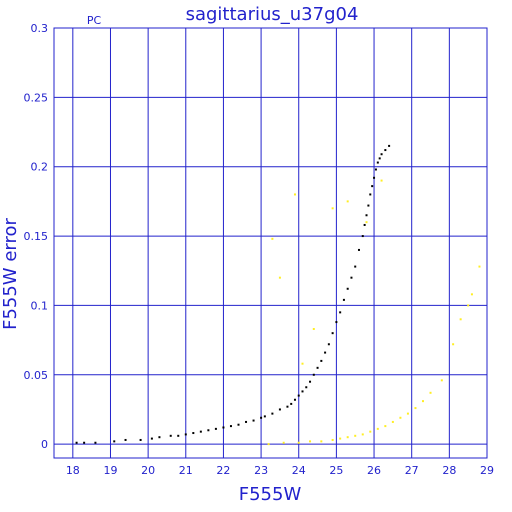 The width and height of the screenshot is (512, 512). Describe the element at coordinates (36, 236) in the screenshot. I see `y-tick-labels: 0 0.05 0.1 0.15 0.2 0.25 0.3` at that location.